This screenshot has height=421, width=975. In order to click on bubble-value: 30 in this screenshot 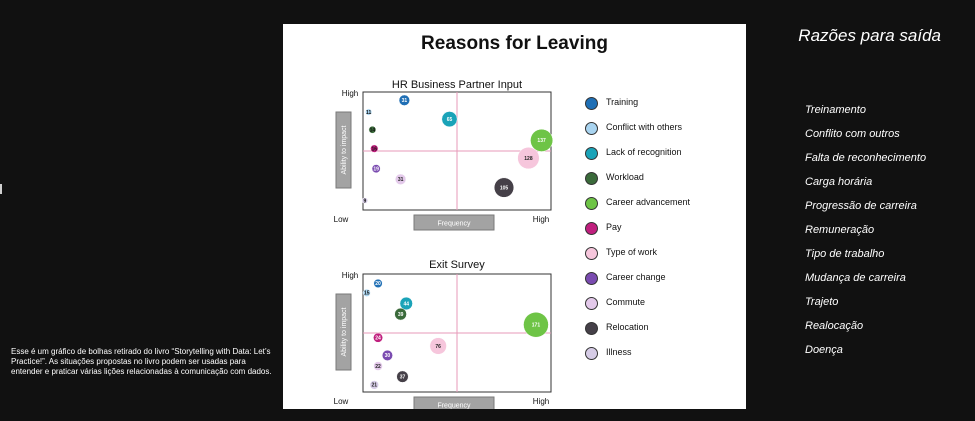, I will do `click(388, 356)`.